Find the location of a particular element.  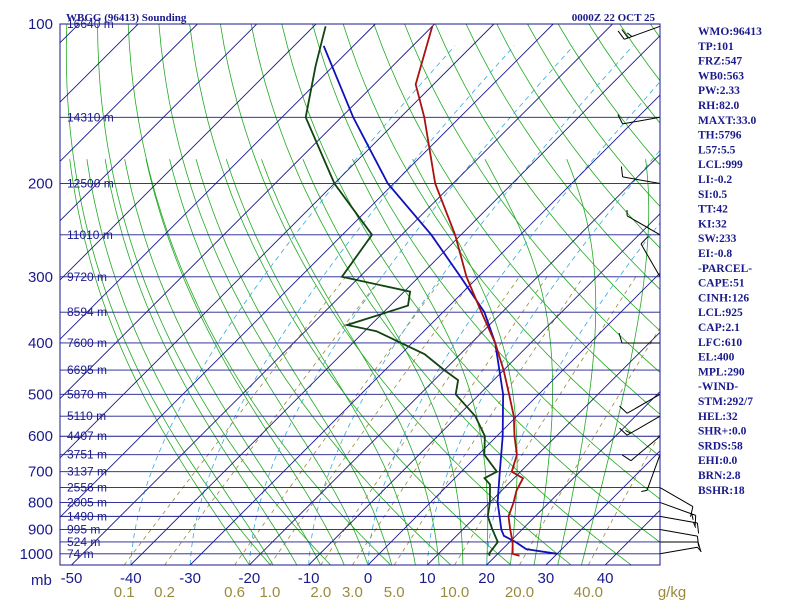

temperature-tick-label: 40 is located at coordinates (605, 578).